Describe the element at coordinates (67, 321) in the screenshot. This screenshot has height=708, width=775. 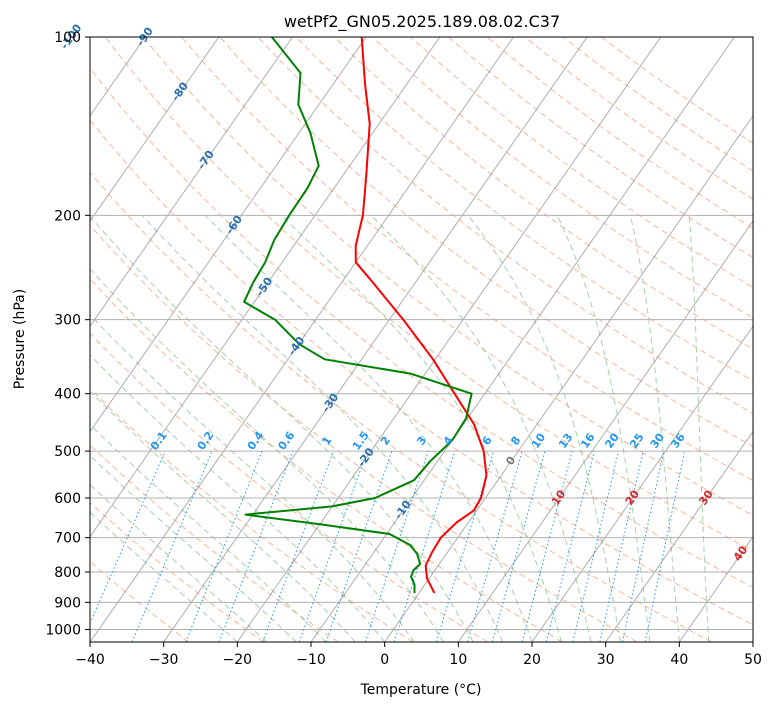
I see `y-tick-label: 300` at that location.